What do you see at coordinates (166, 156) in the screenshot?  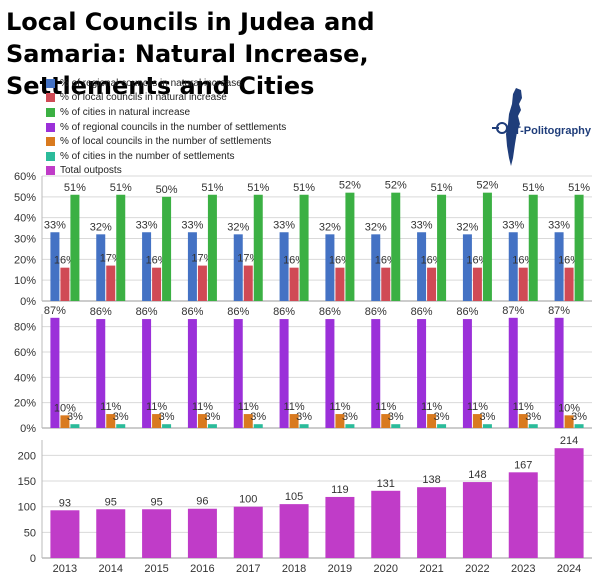 I see `legend-item: % of cities in the number of settlements` at bounding box center [166, 156].